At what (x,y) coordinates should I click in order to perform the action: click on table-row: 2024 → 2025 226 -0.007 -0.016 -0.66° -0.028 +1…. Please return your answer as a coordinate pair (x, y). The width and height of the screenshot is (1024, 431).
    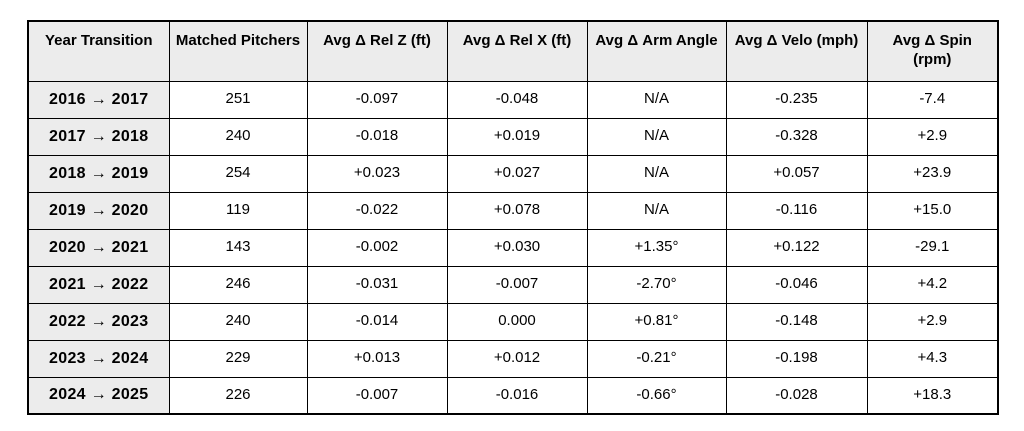
    Looking at the image, I should click on (513, 395).